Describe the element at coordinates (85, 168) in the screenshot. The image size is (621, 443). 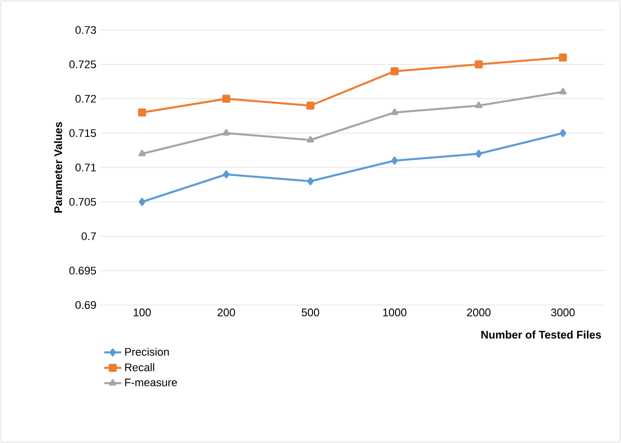
I see `y-tick-label: 0.71` at that location.